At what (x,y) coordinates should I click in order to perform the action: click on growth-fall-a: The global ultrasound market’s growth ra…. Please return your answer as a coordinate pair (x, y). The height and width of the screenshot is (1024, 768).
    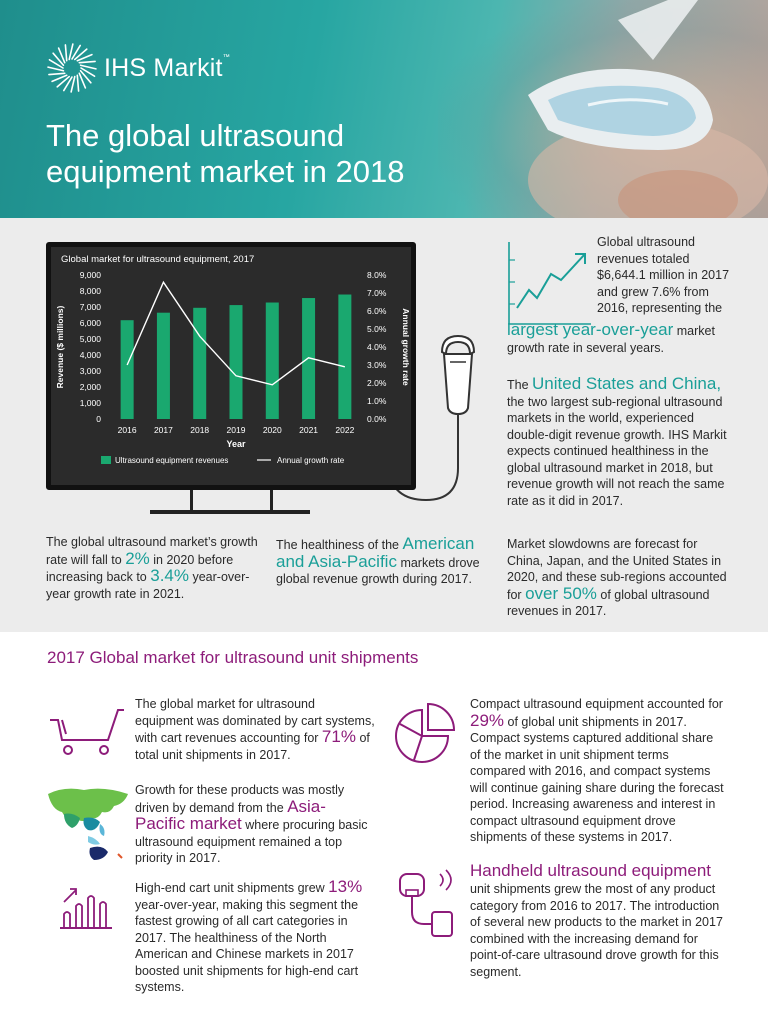
    Looking at the image, I should click on (152, 551).